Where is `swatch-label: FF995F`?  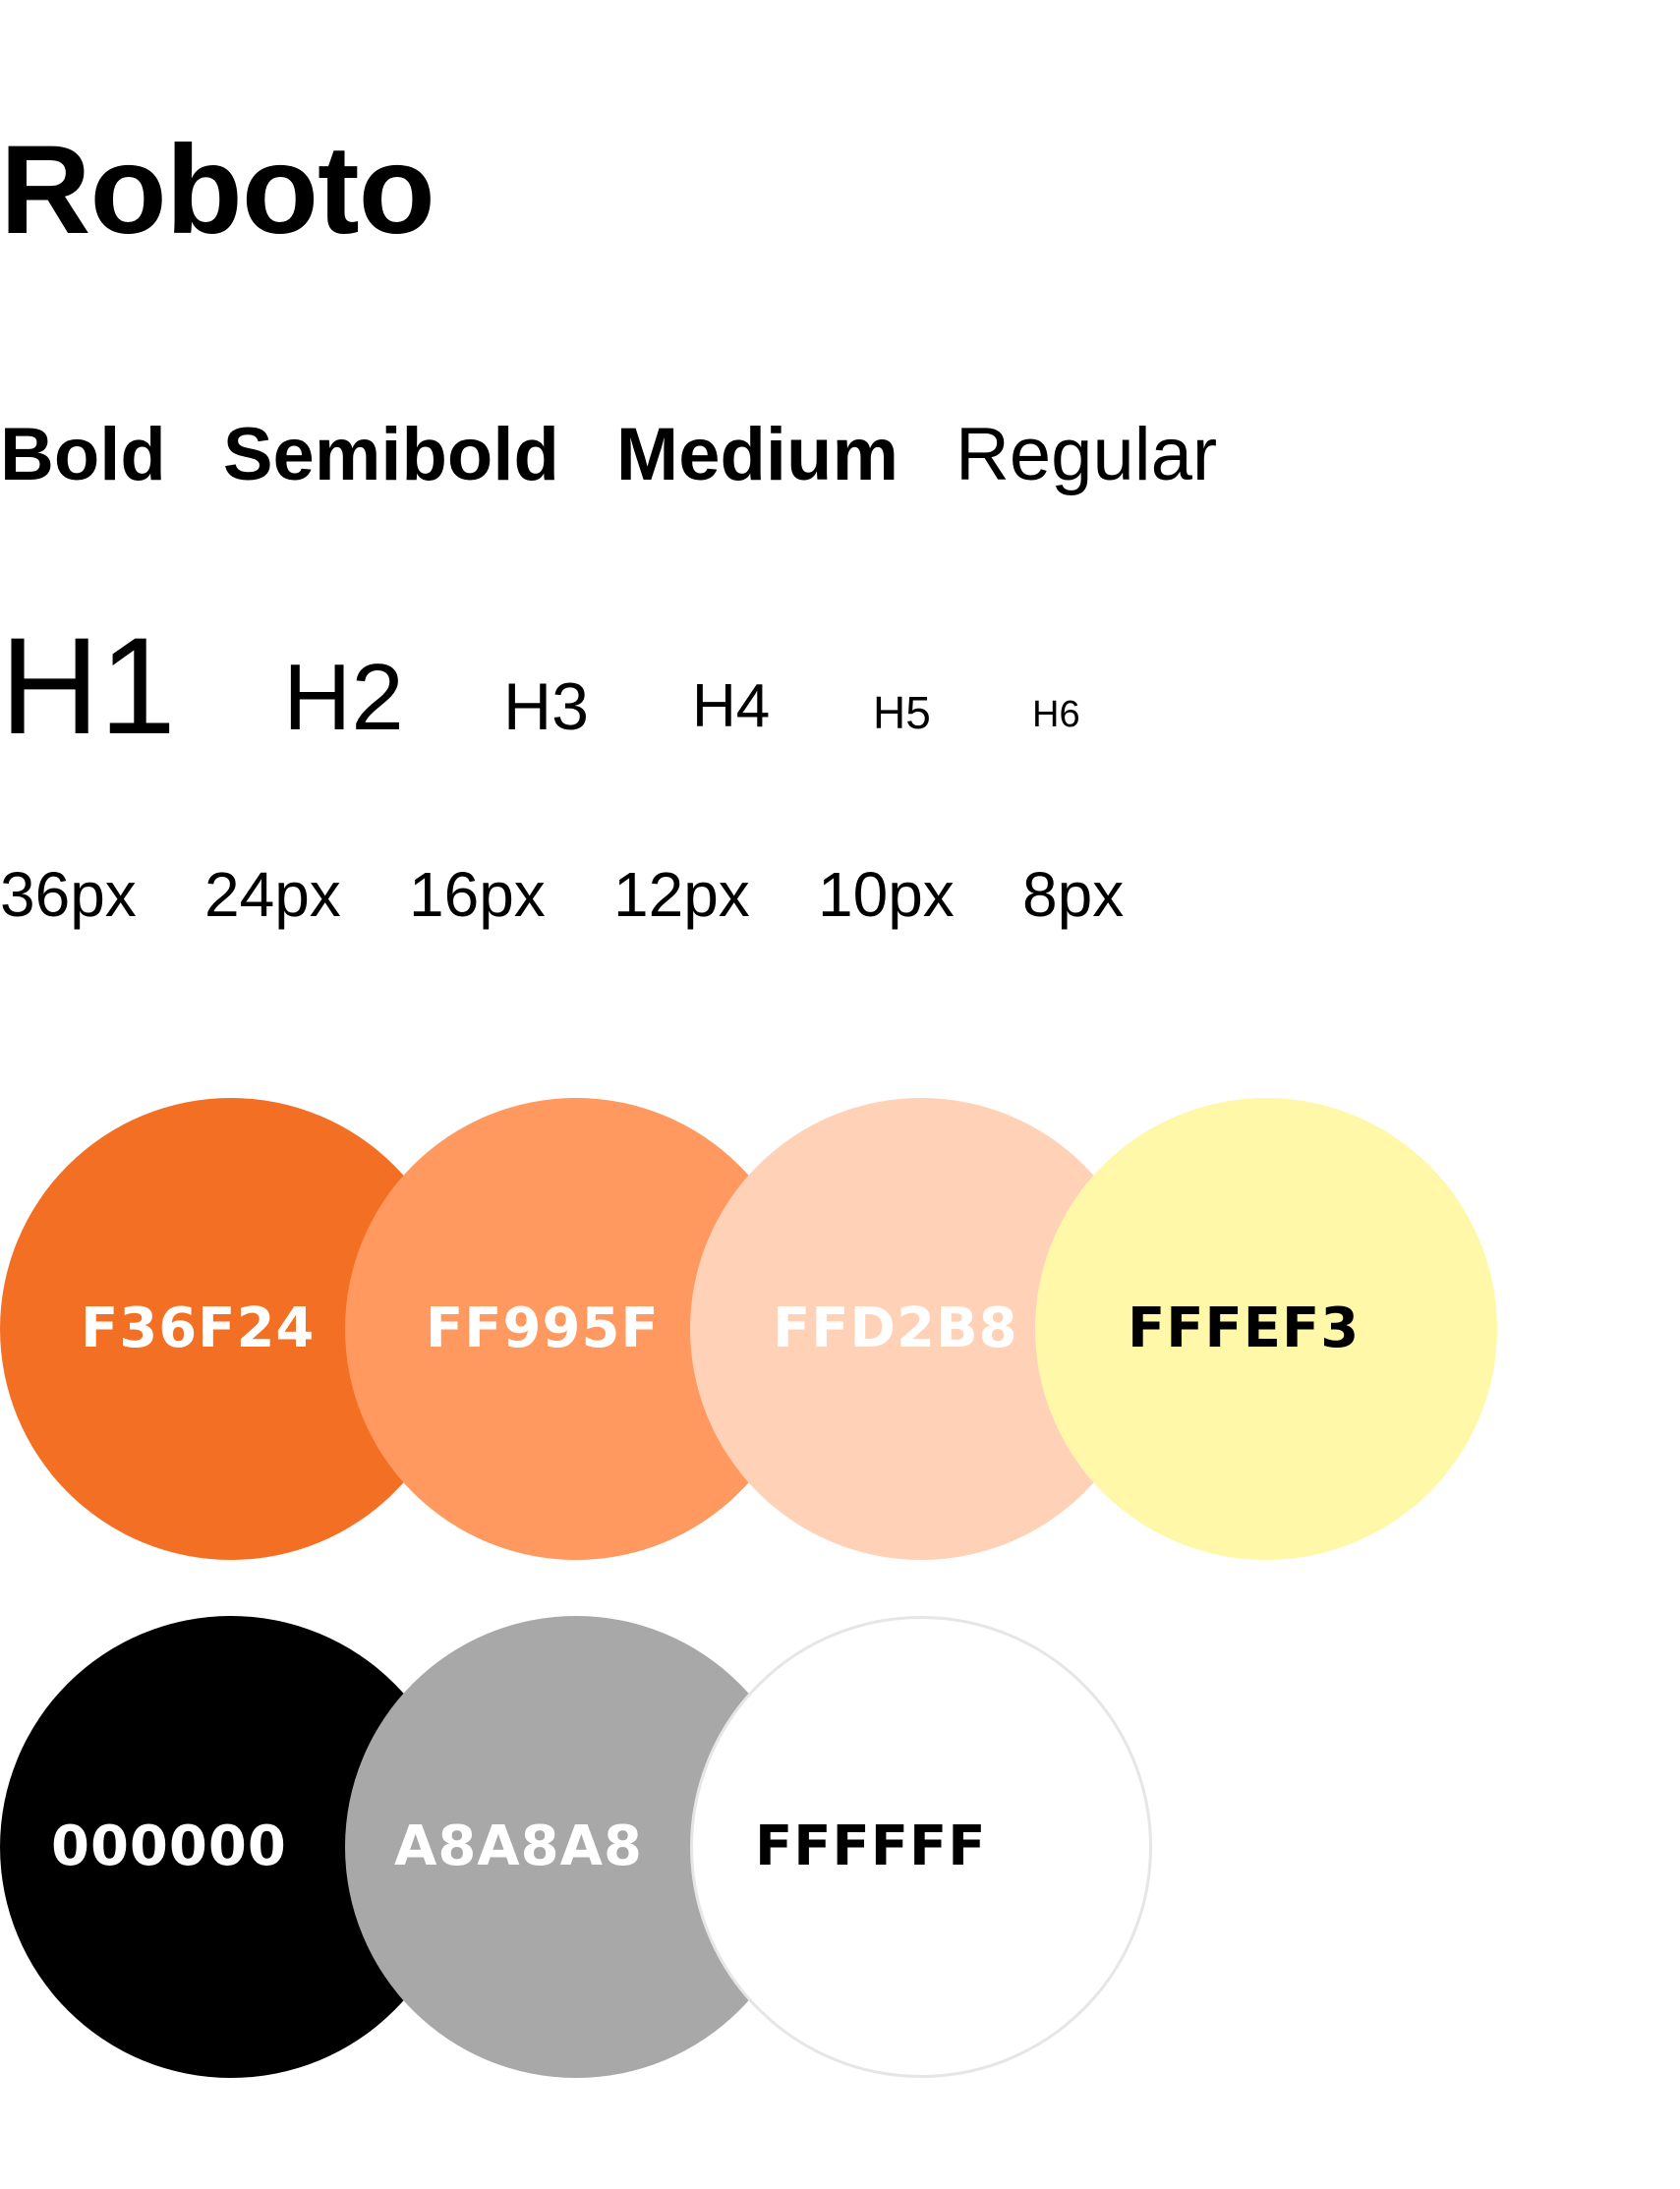
swatch-label: FF995F is located at coordinates (543, 1328).